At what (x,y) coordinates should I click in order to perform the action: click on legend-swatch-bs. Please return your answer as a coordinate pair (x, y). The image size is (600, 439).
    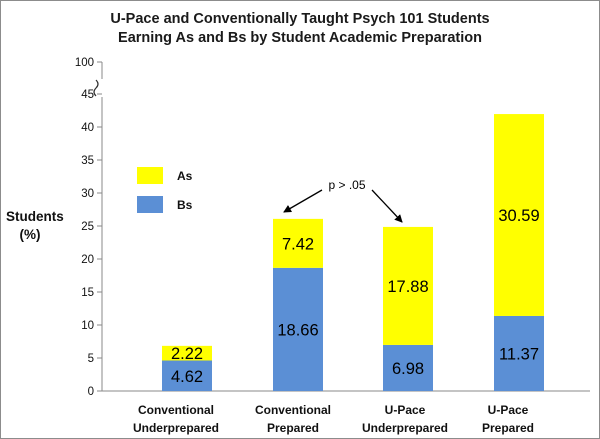
    Looking at the image, I should click on (150, 204).